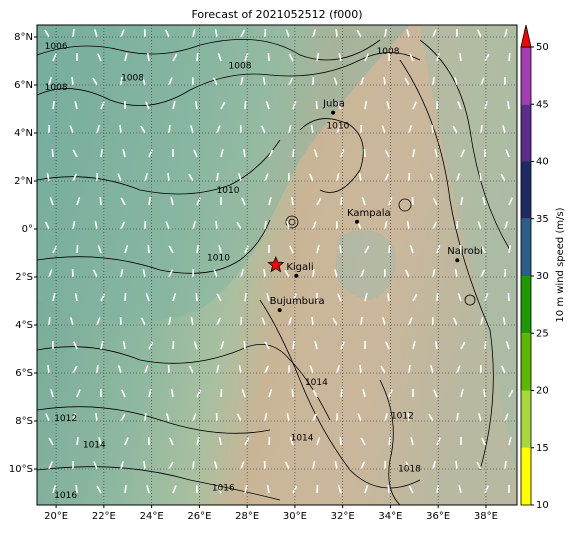  Describe the element at coordinates (438, 516) in the screenshot. I see `x-tick-label: 36°E` at that location.